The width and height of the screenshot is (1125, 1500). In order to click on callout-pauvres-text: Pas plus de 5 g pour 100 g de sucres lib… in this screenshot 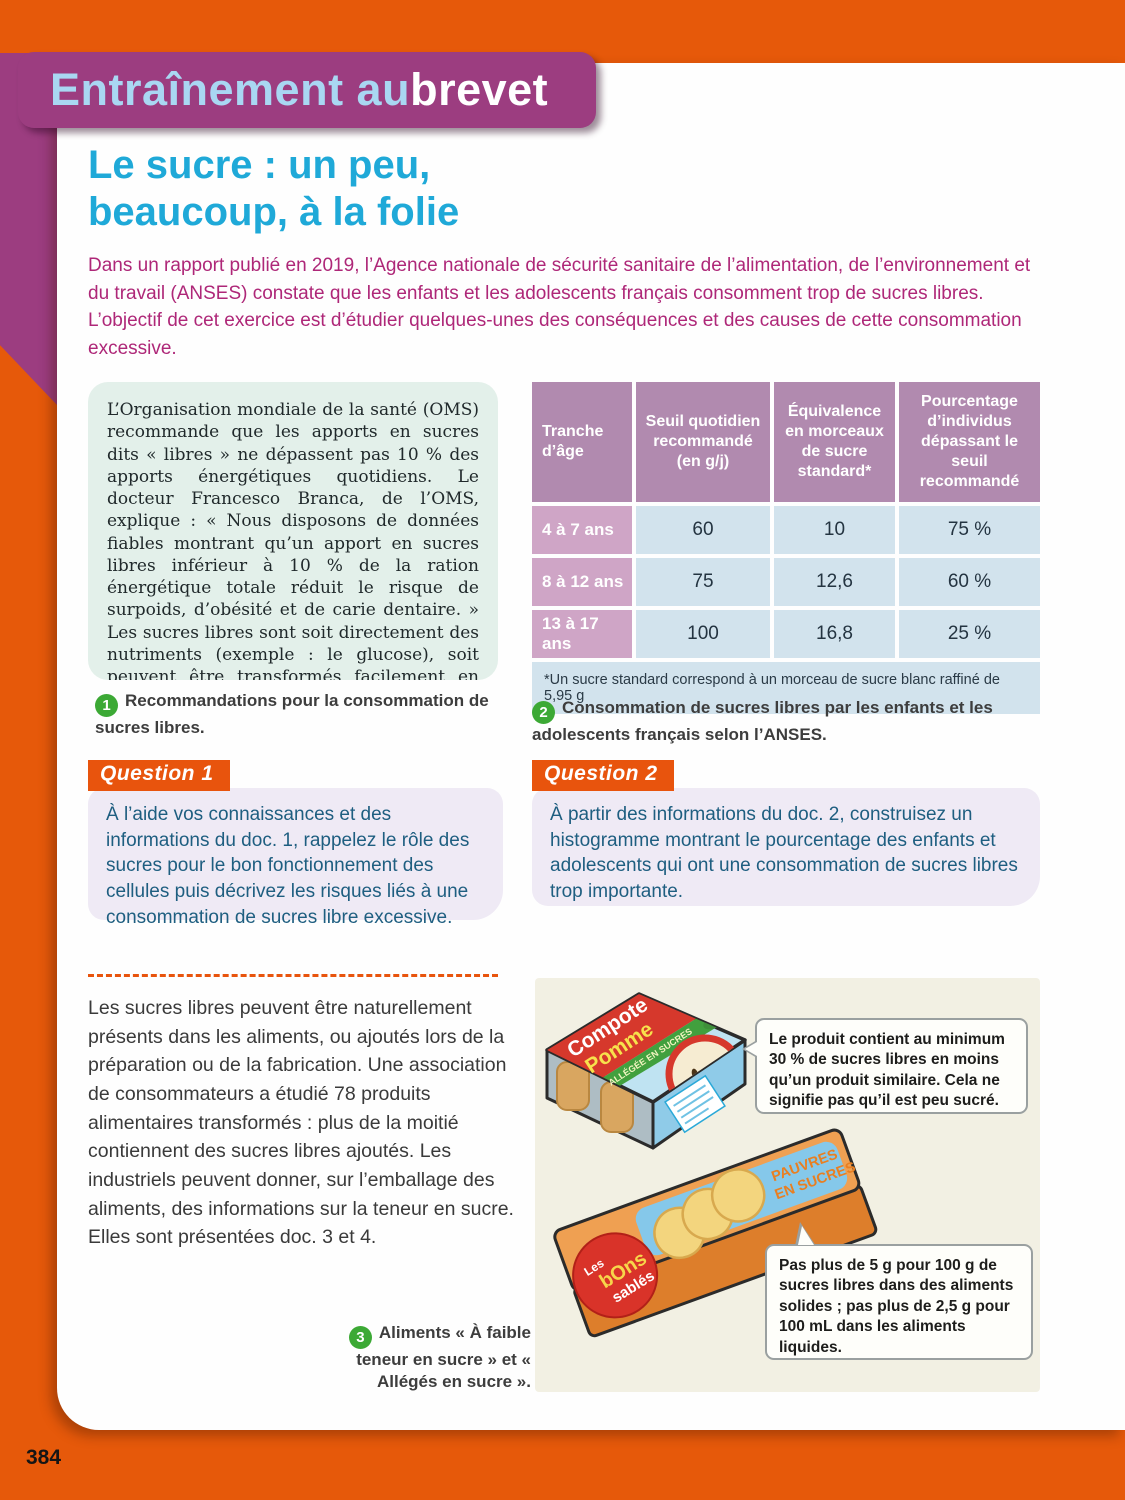, I will do `click(896, 1306)`.